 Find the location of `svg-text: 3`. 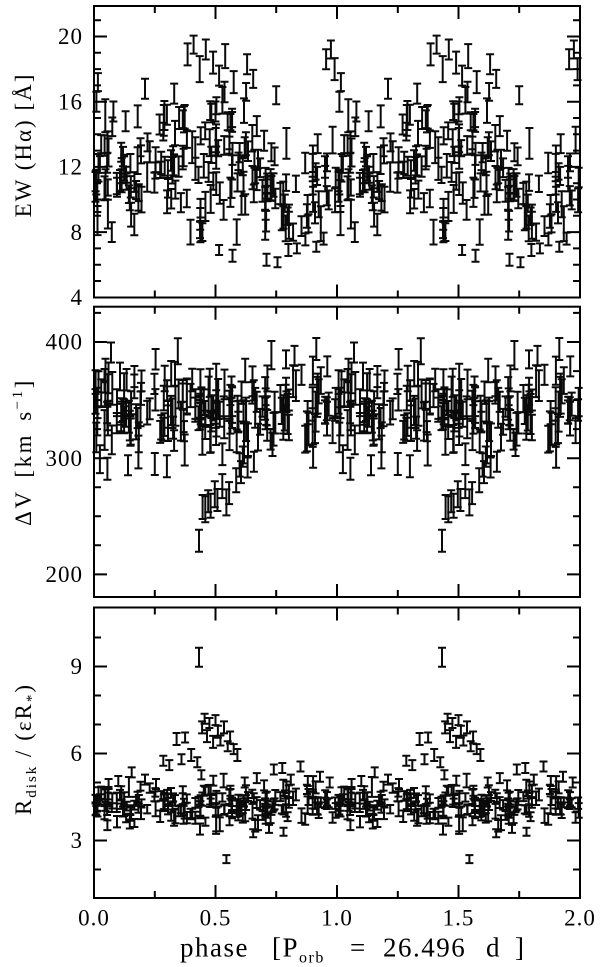

svg-text: 3 is located at coordinates (77, 840).